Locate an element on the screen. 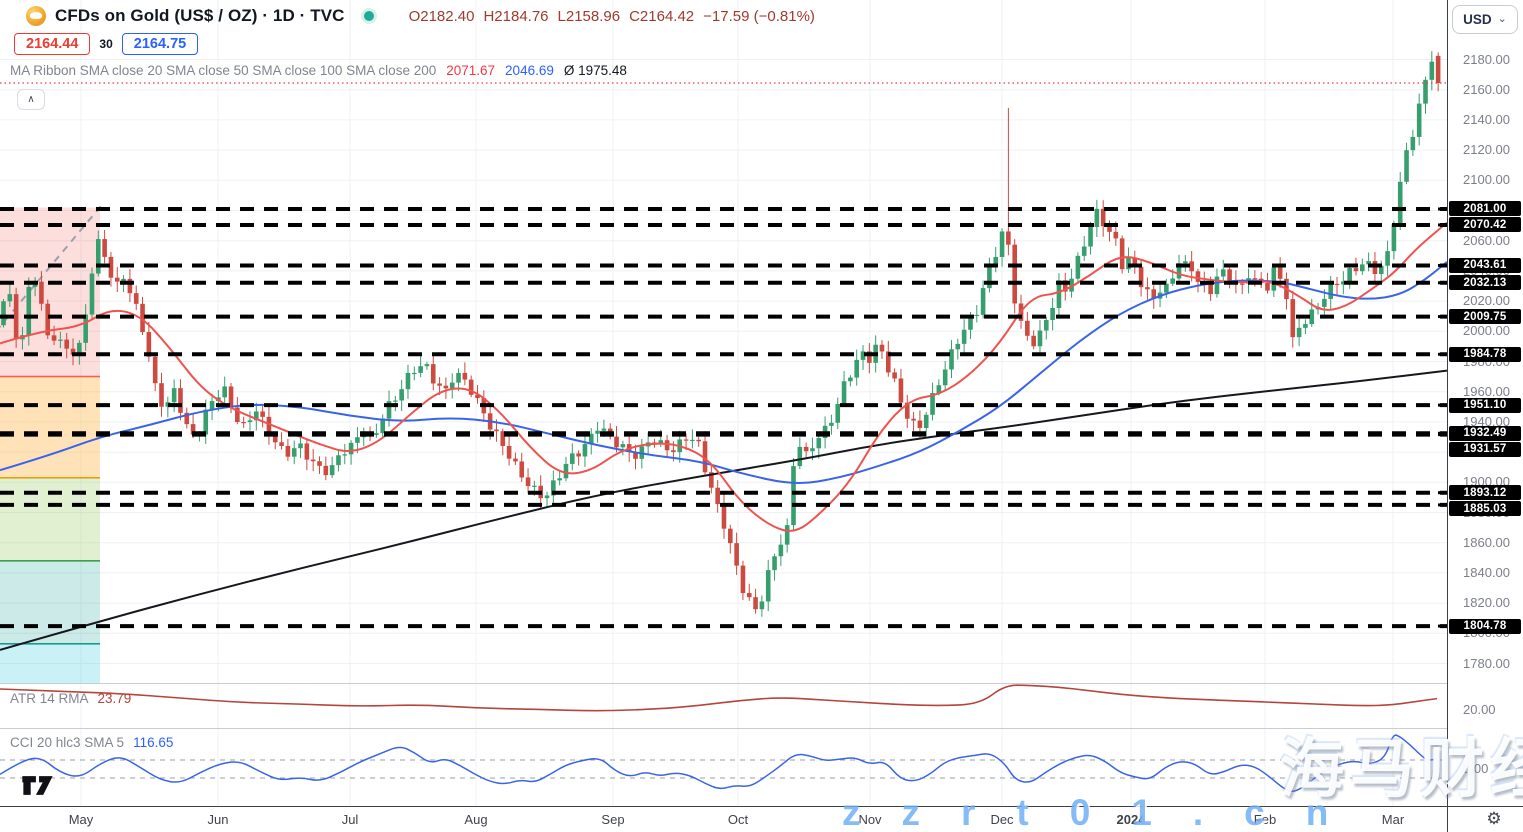  buy-price-button: 2164.75 is located at coordinates (160, 44).